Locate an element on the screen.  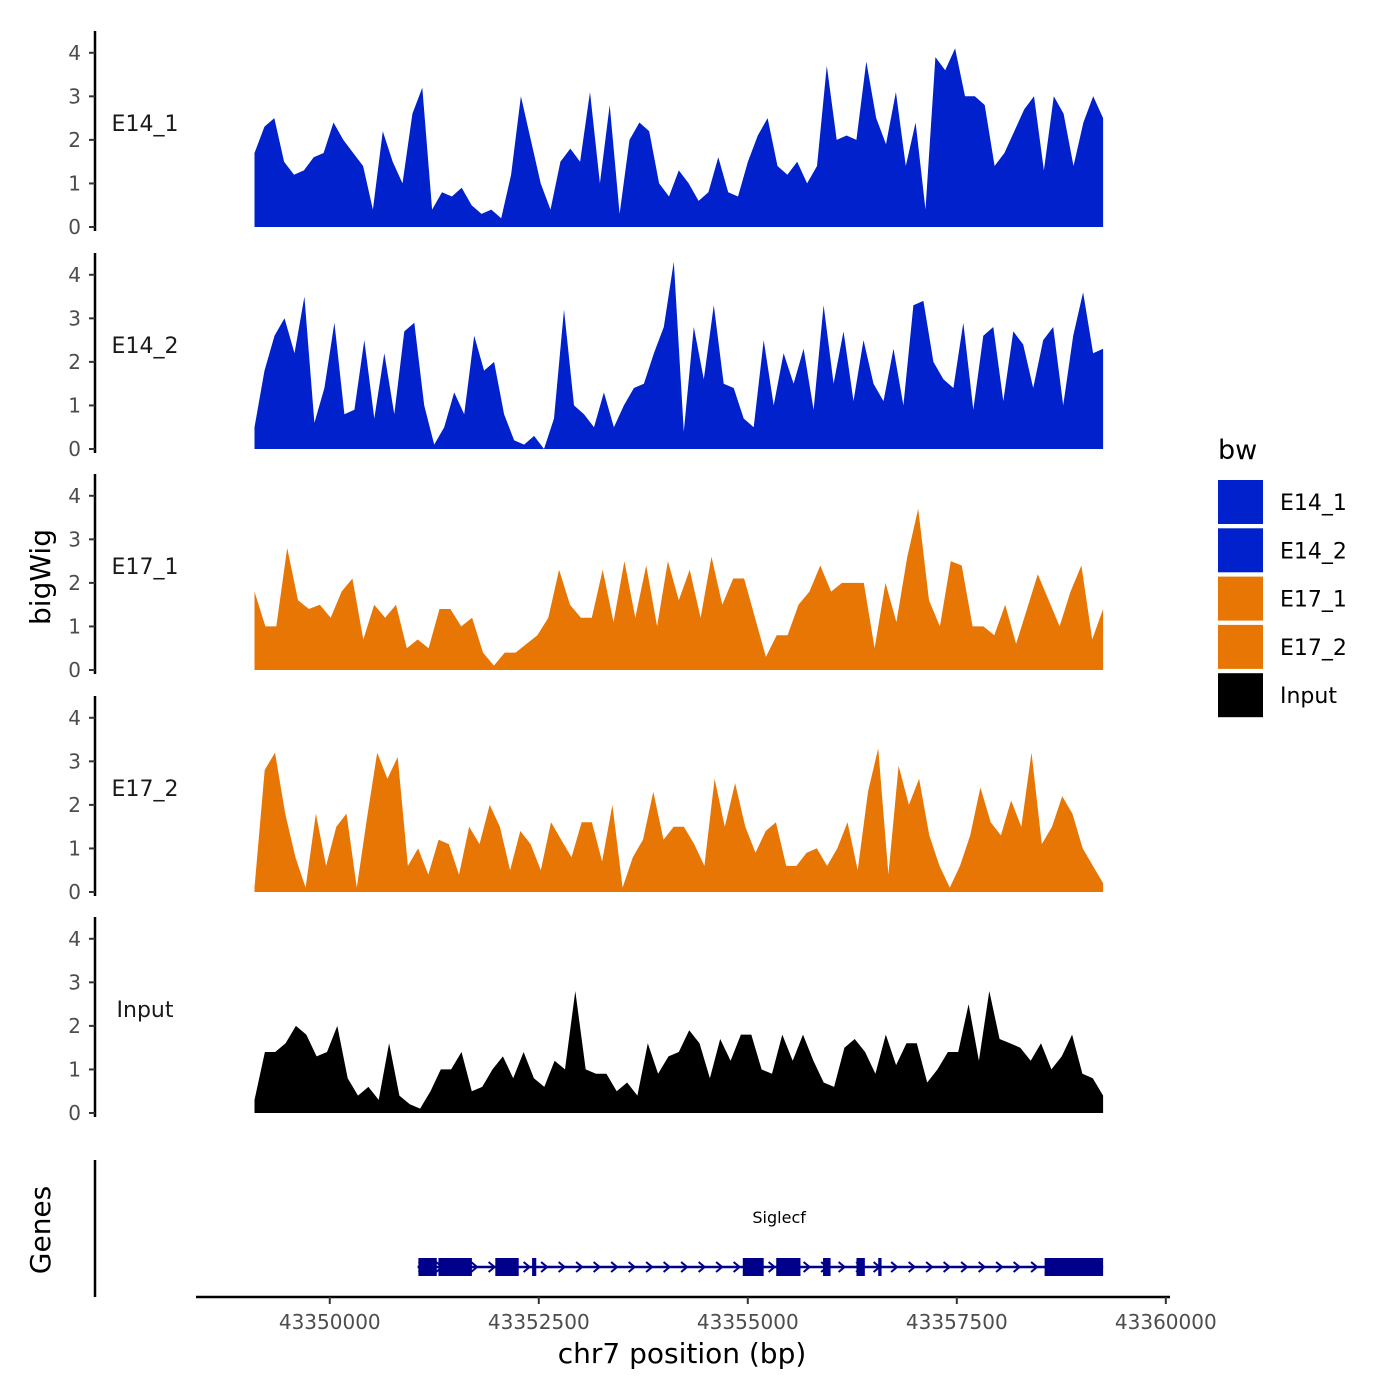
legend-item-e14-2: E14_2 is located at coordinates (1282, 550).